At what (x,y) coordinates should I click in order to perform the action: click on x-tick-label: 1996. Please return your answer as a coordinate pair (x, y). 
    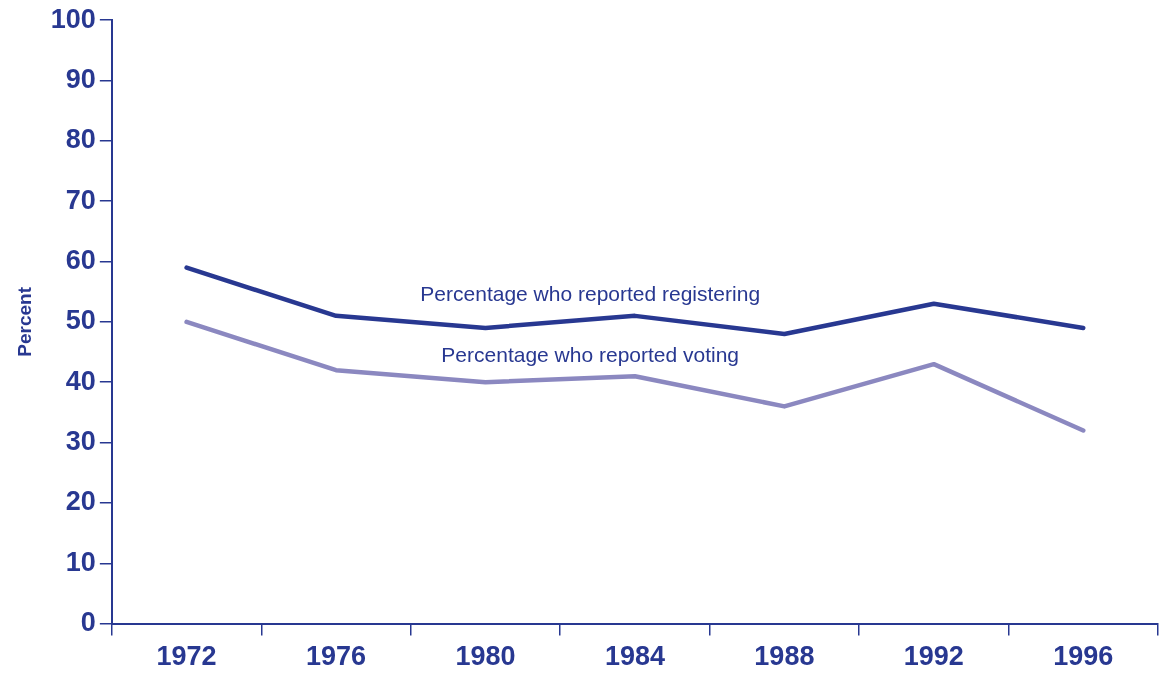
    Looking at the image, I should click on (1083, 656).